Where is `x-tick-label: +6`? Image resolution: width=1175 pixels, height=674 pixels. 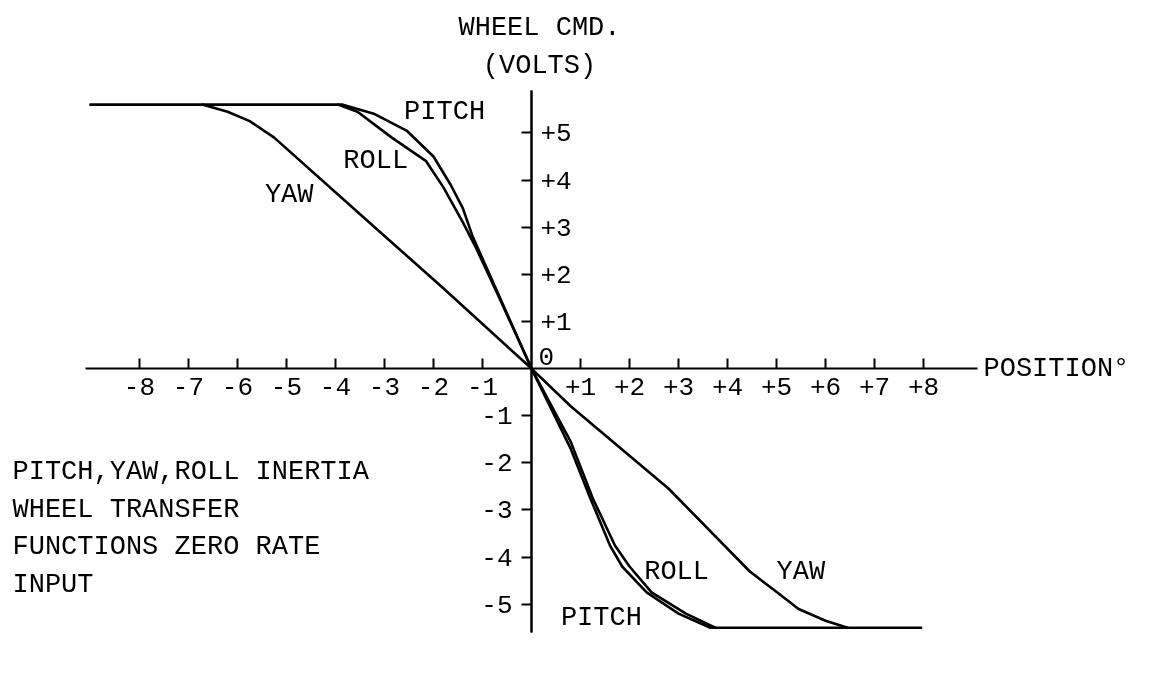
x-tick-label: +6 is located at coordinates (825, 387).